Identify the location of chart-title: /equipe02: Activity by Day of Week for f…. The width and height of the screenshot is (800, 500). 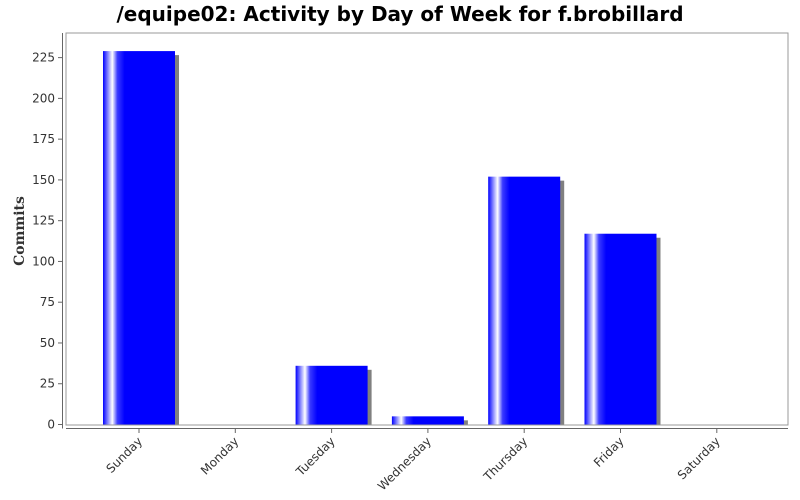
(400, 14).